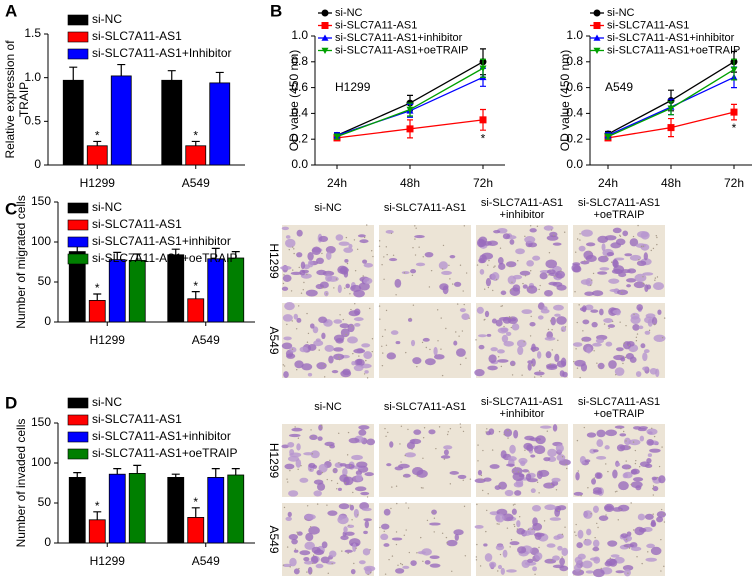  What do you see at coordinates (206, 561) in the screenshot?
I see `x-tick-label: A549` at bounding box center [206, 561].